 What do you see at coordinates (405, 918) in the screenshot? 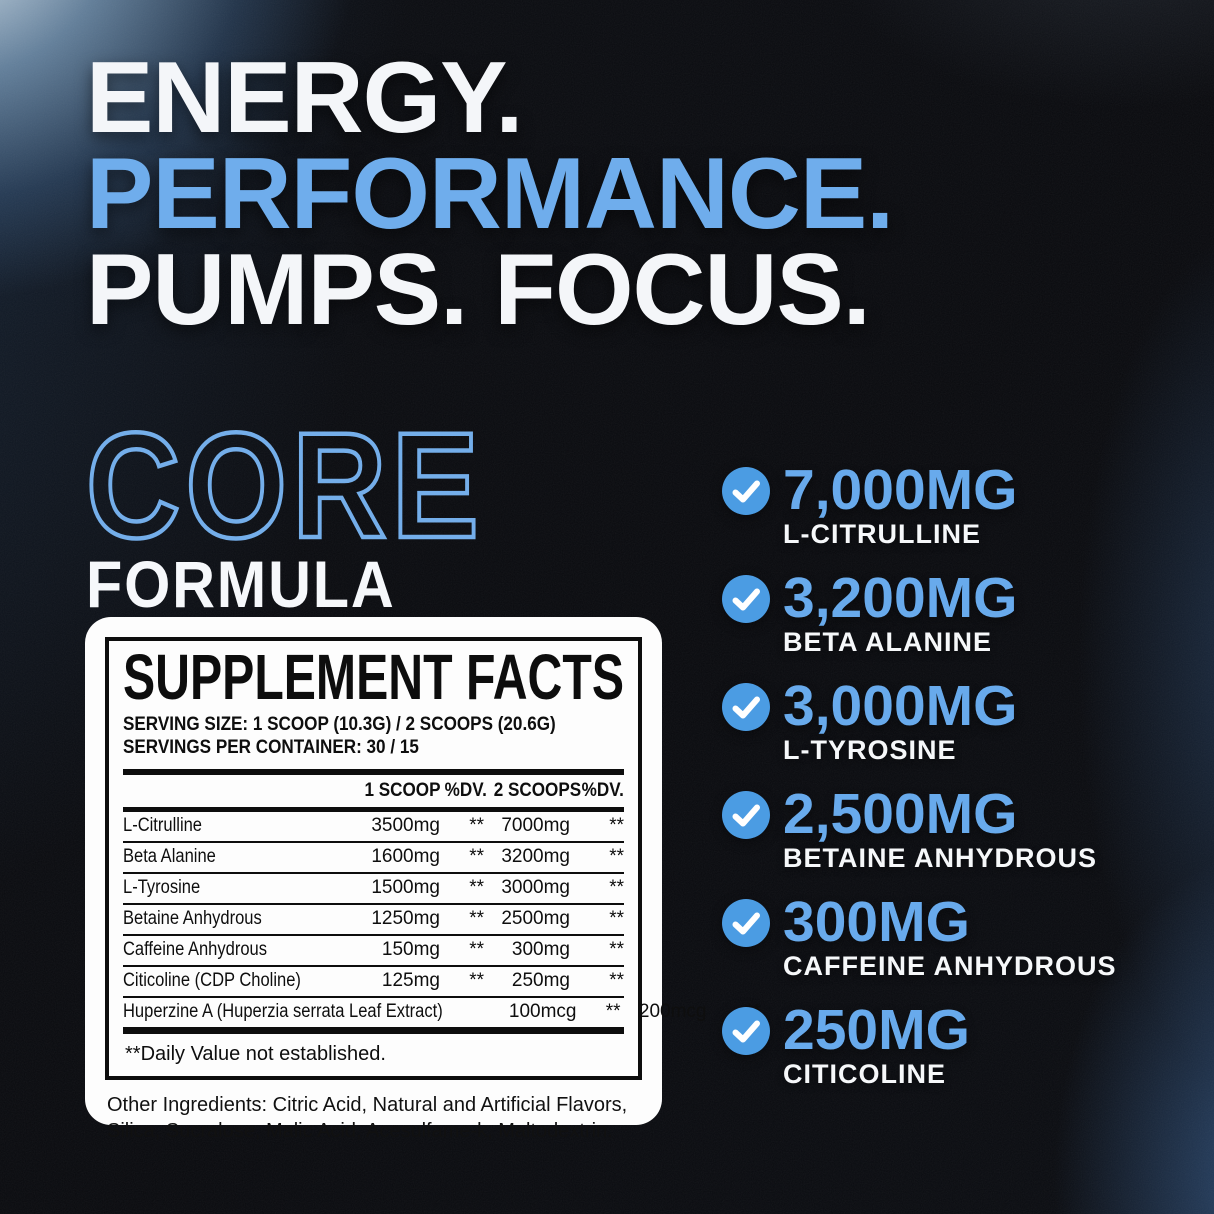
I see `amount-1-scoop: 1250mg` at bounding box center [405, 918].